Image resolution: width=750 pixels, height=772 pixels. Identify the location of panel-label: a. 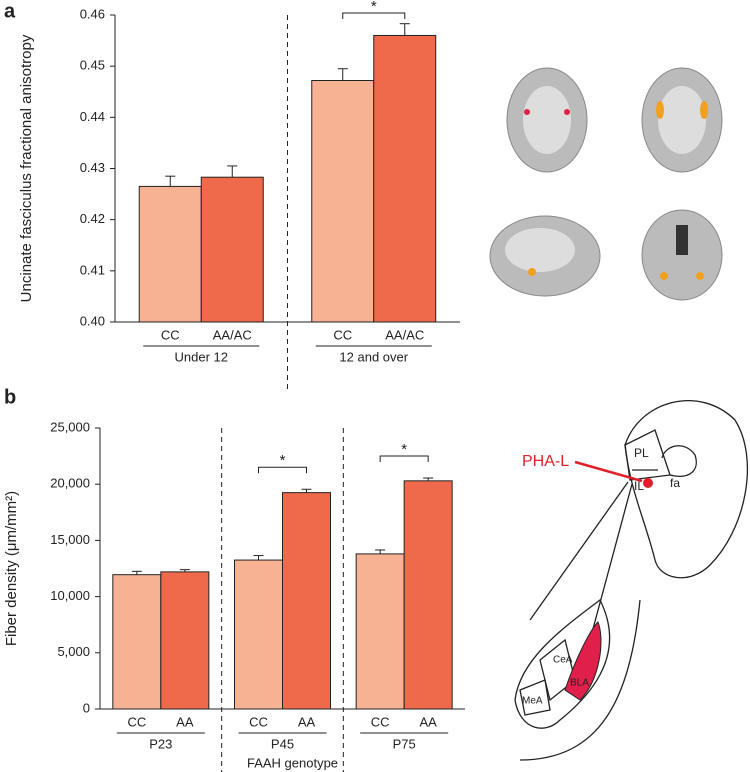
(10, 11).